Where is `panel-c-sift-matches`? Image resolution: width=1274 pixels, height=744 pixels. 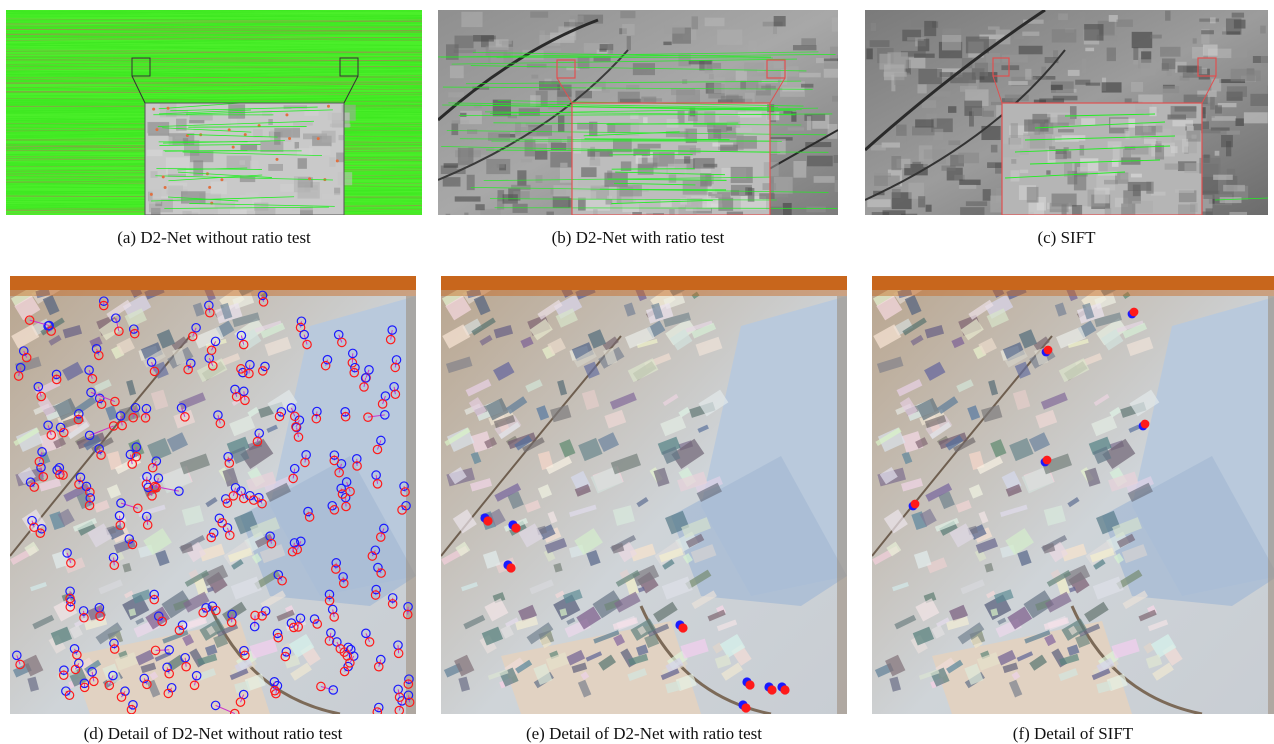
panel-c-sift-matches is located at coordinates (1066, 112).